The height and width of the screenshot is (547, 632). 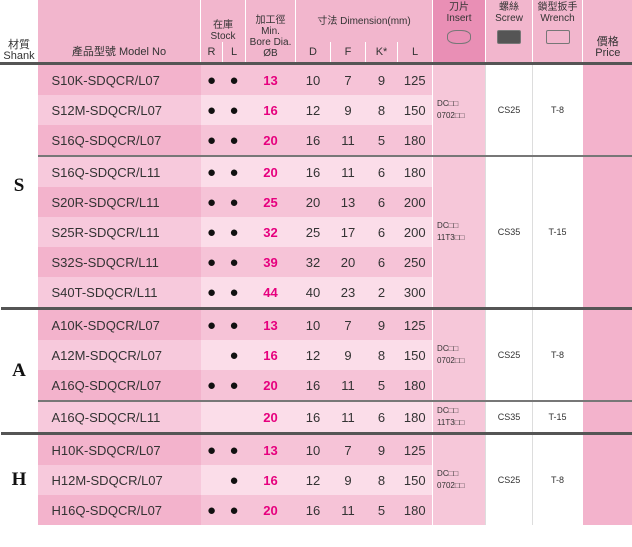 I want to click on product-row: S40T-SDQCR/L11 ● ● 44 40 23 2 300, so click(x=316, y=293).